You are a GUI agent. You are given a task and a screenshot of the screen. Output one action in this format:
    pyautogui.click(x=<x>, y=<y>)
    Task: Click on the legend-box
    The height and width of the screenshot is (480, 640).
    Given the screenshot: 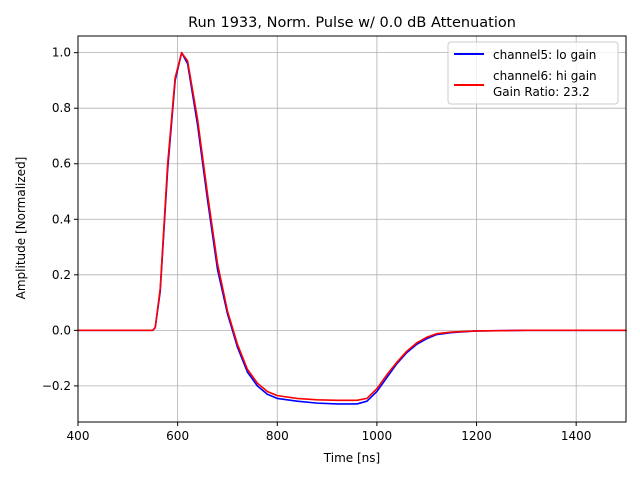 What is the action you would take?
    pyautogui.click(x=533, y=73)
    